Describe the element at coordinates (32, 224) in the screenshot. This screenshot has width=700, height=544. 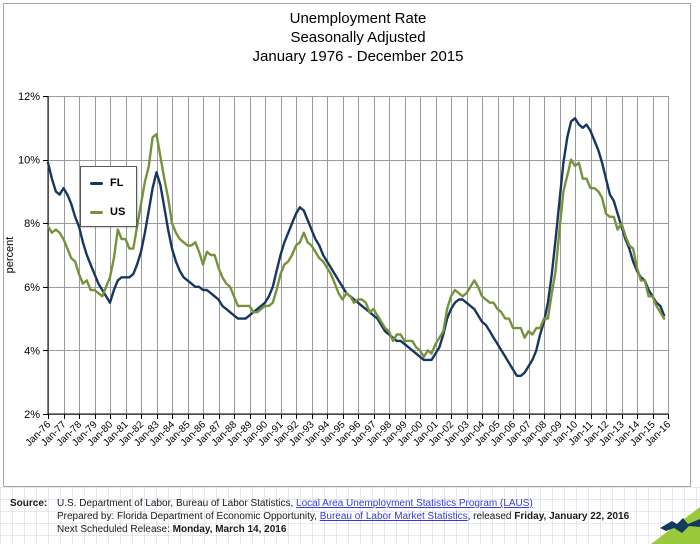
I see `y-tick-label: 8%` at that location.